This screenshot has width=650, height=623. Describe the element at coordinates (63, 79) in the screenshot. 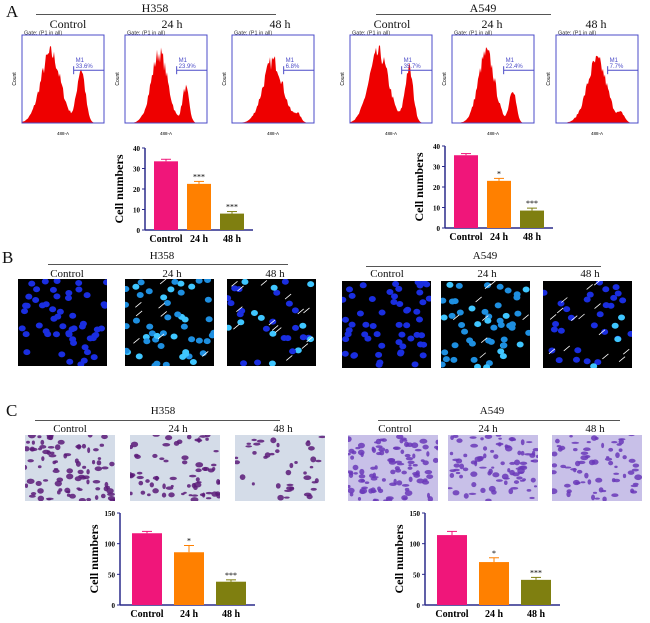

I see `plot-frame` at that location.